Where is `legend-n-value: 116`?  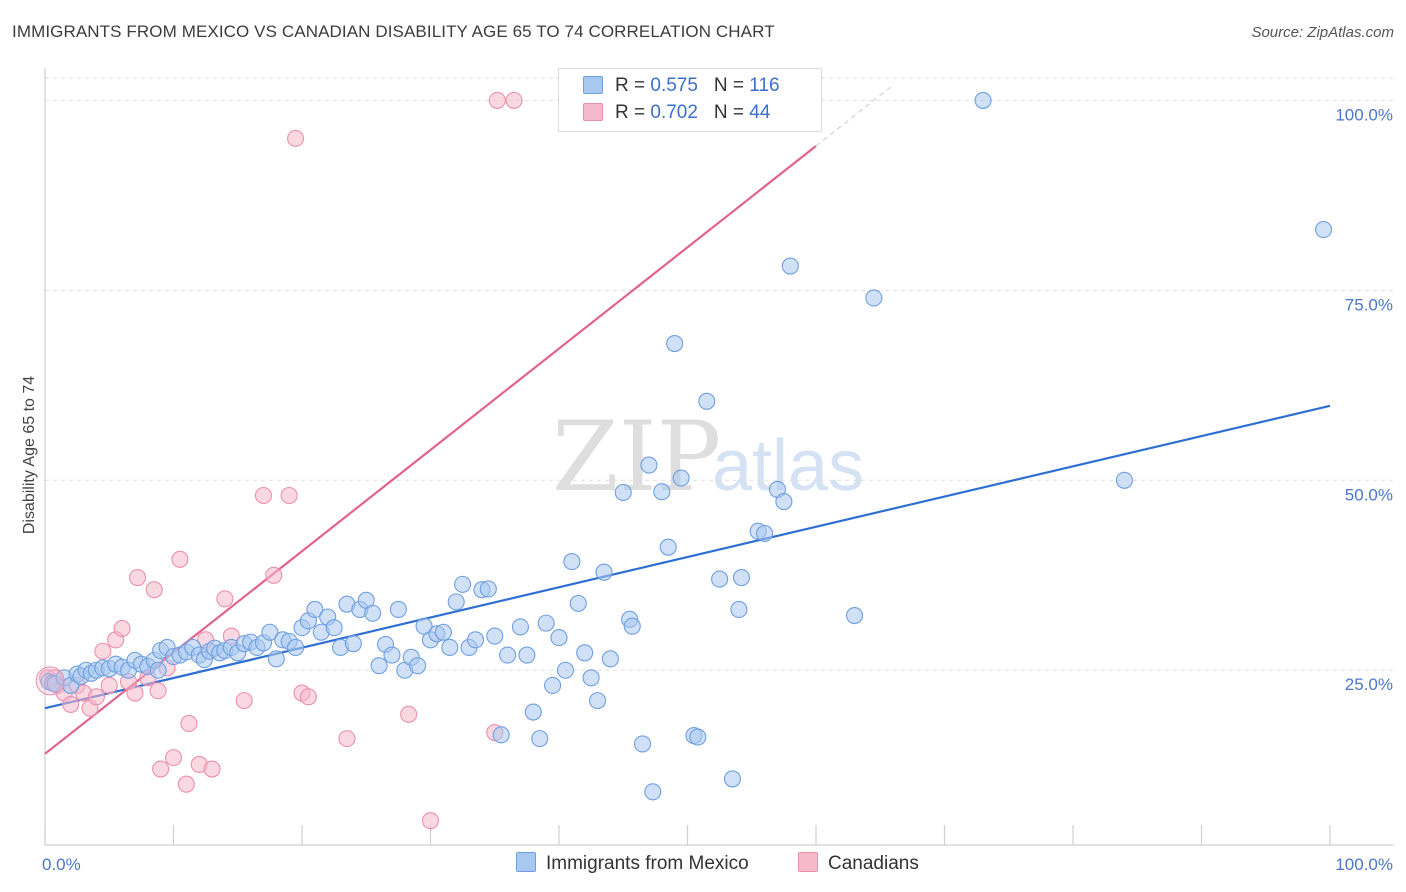 legend-n-value: 116 is located at coordinates (764, 85).